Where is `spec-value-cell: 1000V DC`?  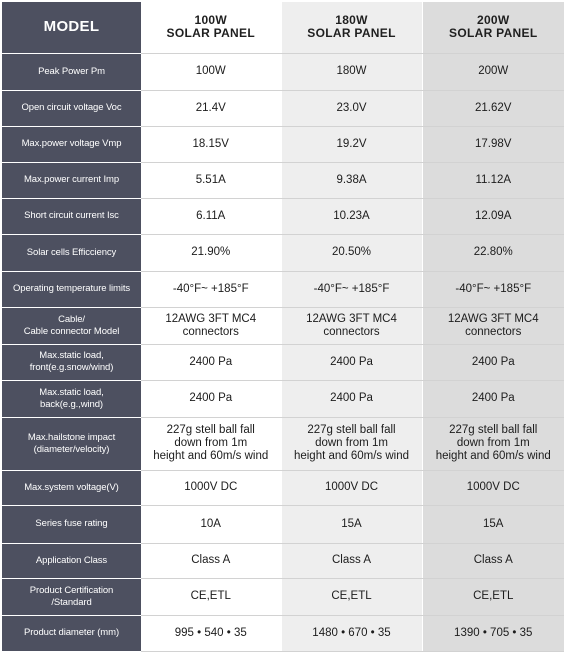
spec-value-cell: 1000V DC is located at coordinates (211, 488).